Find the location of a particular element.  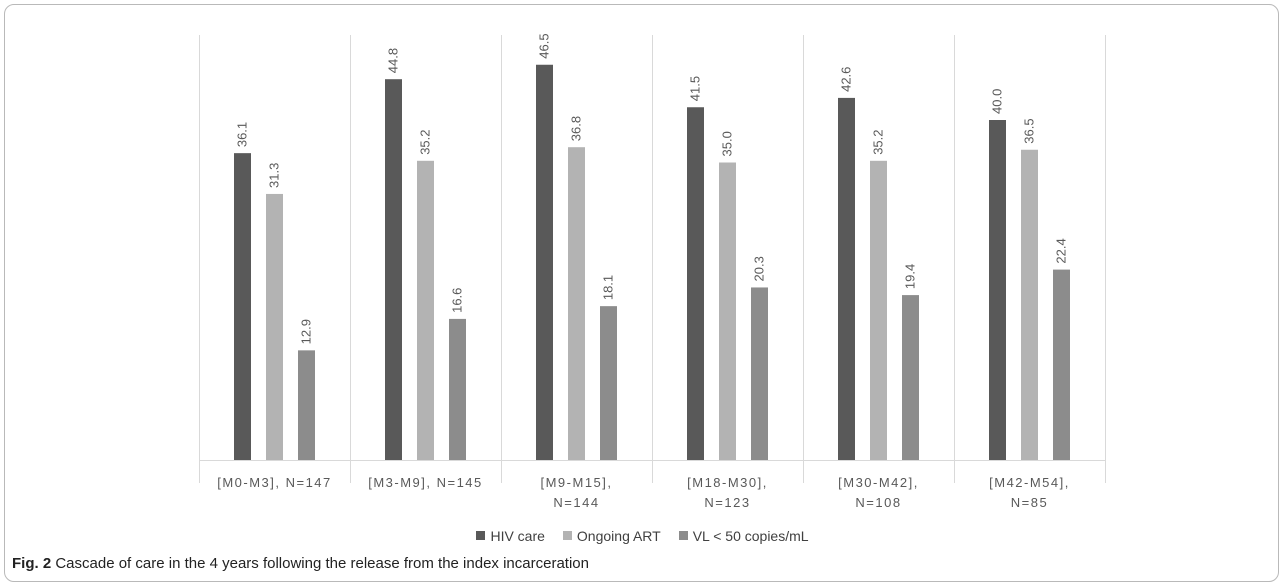

x-tick-label: N=144 is located at coordinates (576, 502).